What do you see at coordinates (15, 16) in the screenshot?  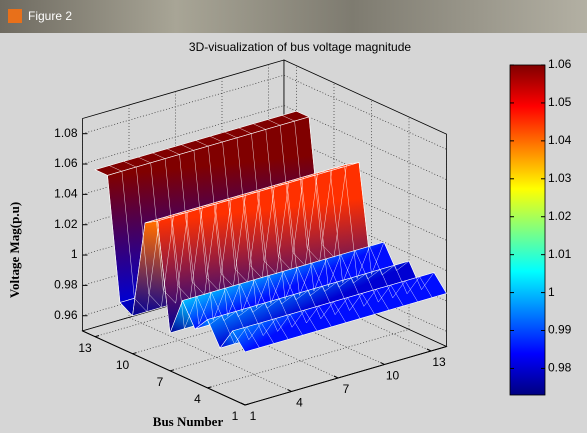 I see `window-icon` at bounding box center [15, 16].